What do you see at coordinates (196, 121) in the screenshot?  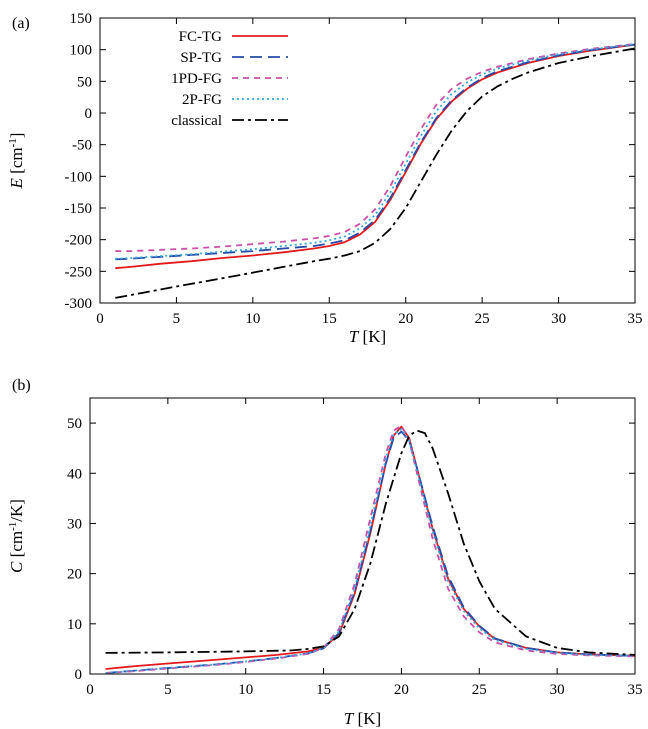 I see `legend-label: classical` at bounding box center [196, 121].